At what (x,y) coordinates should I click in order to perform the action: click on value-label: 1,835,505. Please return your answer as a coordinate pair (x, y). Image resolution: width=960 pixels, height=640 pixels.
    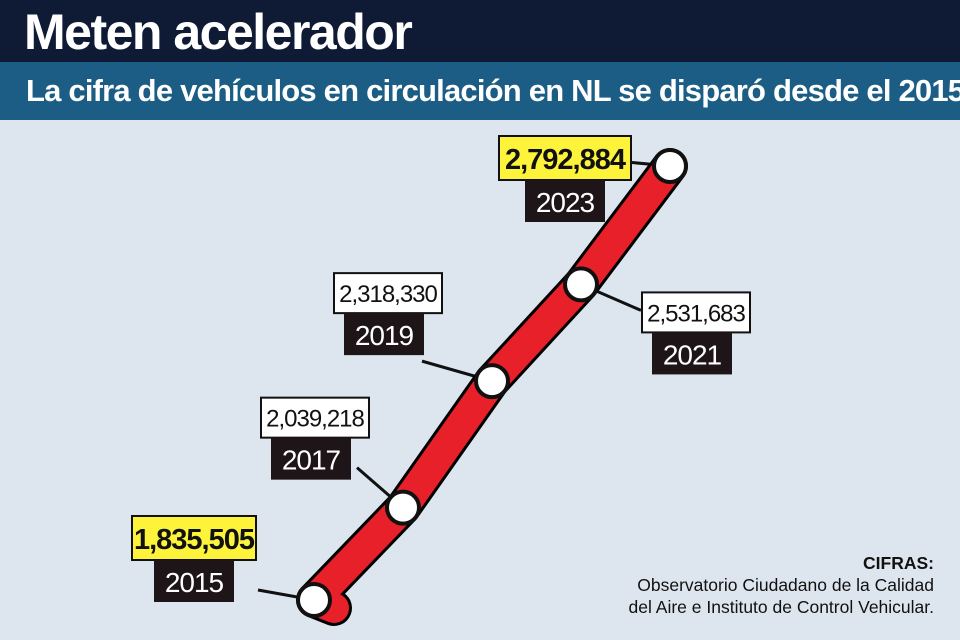
    Looking at the image, I should click on (194, 540).